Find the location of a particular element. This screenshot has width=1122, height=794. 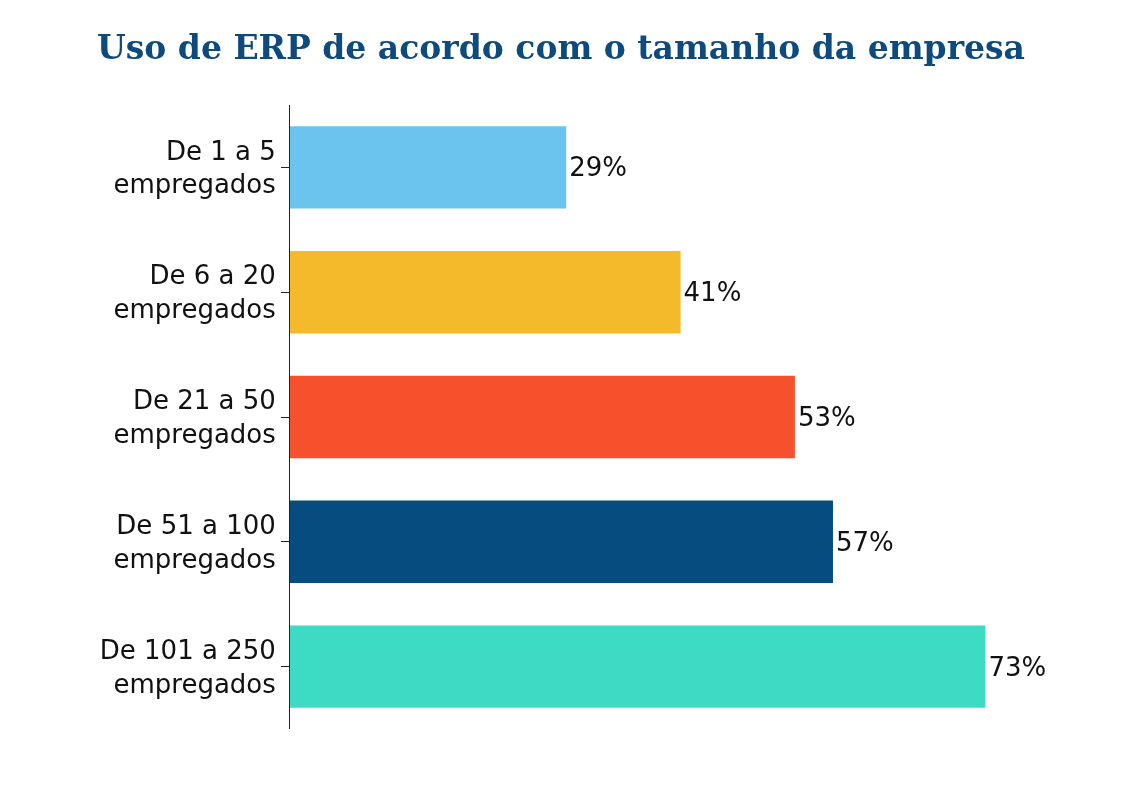

data-label: 73% is located at coordinates (1017, 666).